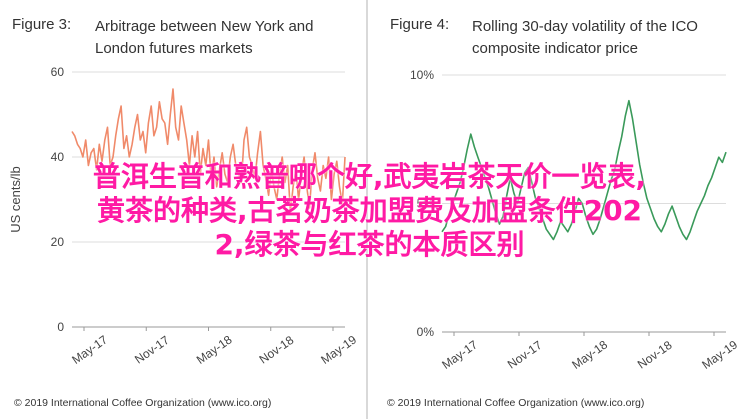  I want to click on figure-4-x-tick-label: May-18, so click(589, 354).